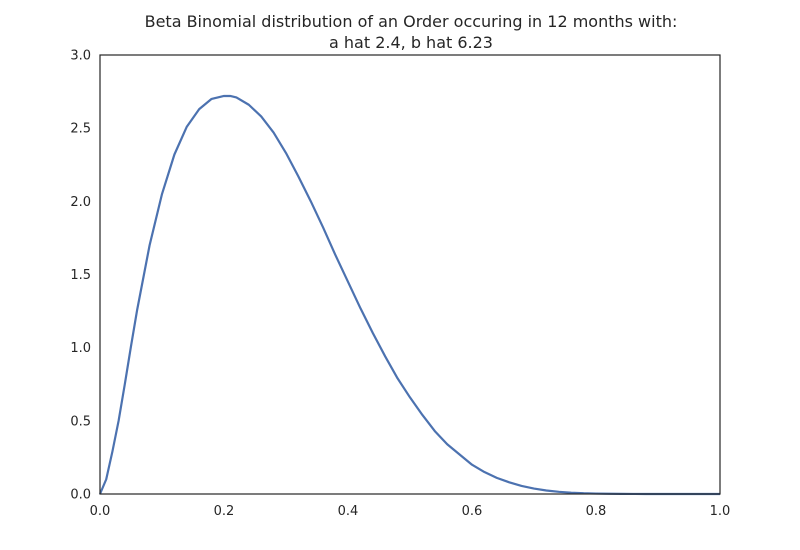  I want to click on x-tick-label: 0.0, so click(100, 511).